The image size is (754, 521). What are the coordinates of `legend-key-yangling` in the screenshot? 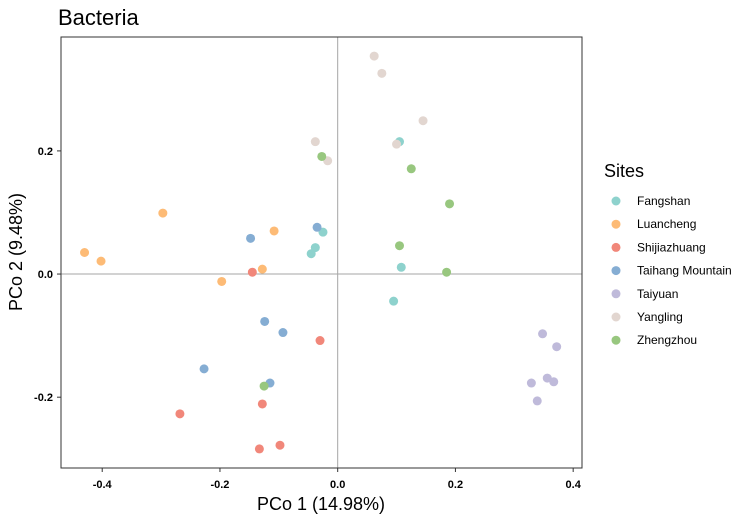 It's located at (616, 317).